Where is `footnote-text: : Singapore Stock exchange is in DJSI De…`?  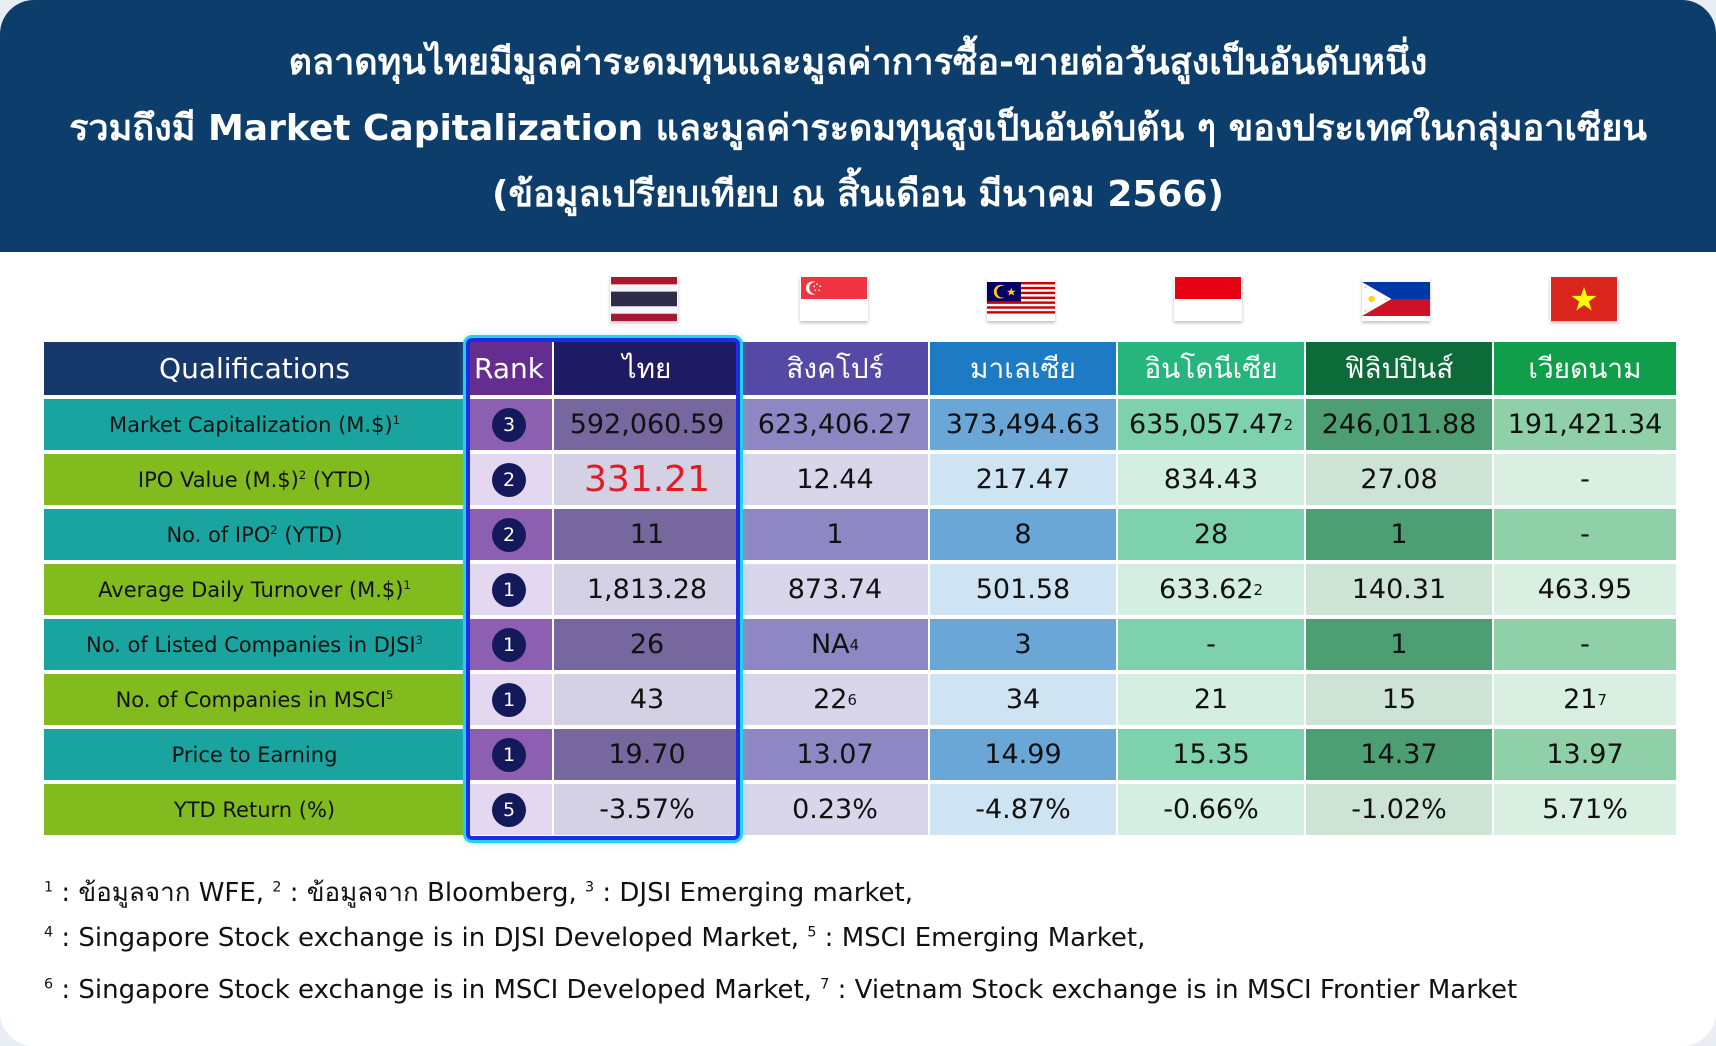 footnote-text: : Singapore Stock exchange is in DJSI De… is located at coordinates (430, 938).